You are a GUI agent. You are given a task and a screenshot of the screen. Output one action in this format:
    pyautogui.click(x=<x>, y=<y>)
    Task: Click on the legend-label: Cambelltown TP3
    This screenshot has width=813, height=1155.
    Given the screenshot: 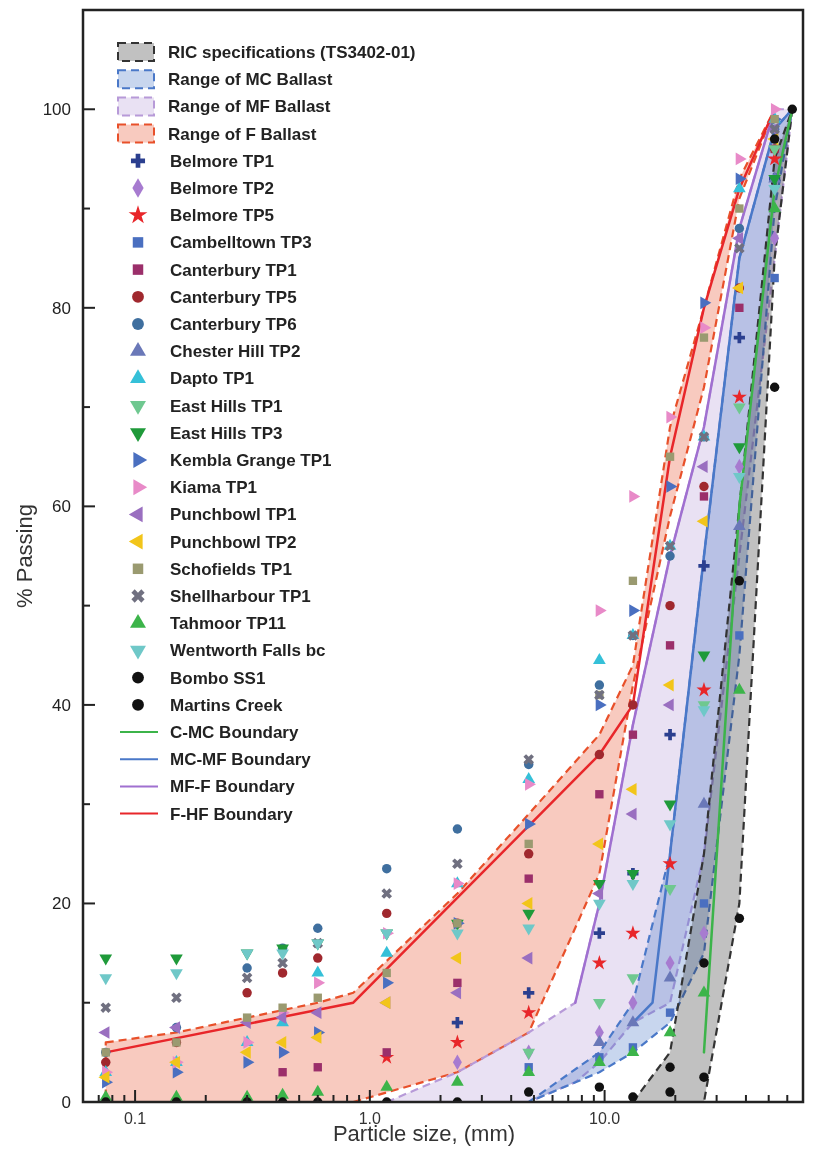 What is the action you would take?
    pyautogui.click(x=241, y=243)
    